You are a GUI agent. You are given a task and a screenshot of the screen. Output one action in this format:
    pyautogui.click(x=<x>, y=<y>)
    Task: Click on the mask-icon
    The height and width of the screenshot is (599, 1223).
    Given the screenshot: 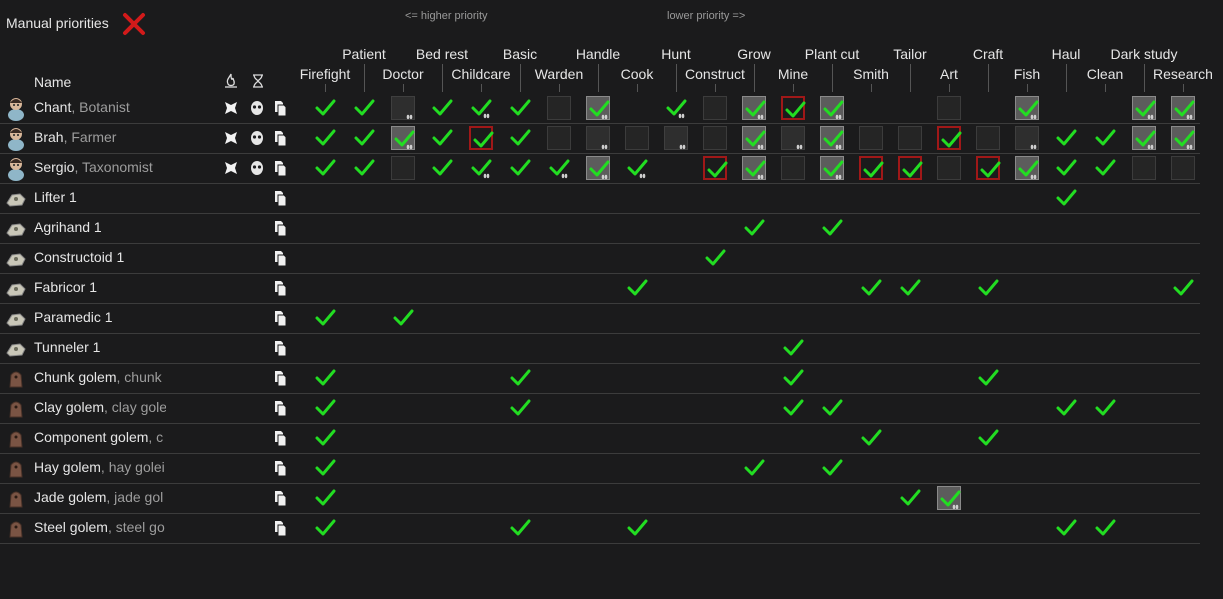 What is the action you would take?
    pyautogui.click(x=257, y=168)
    